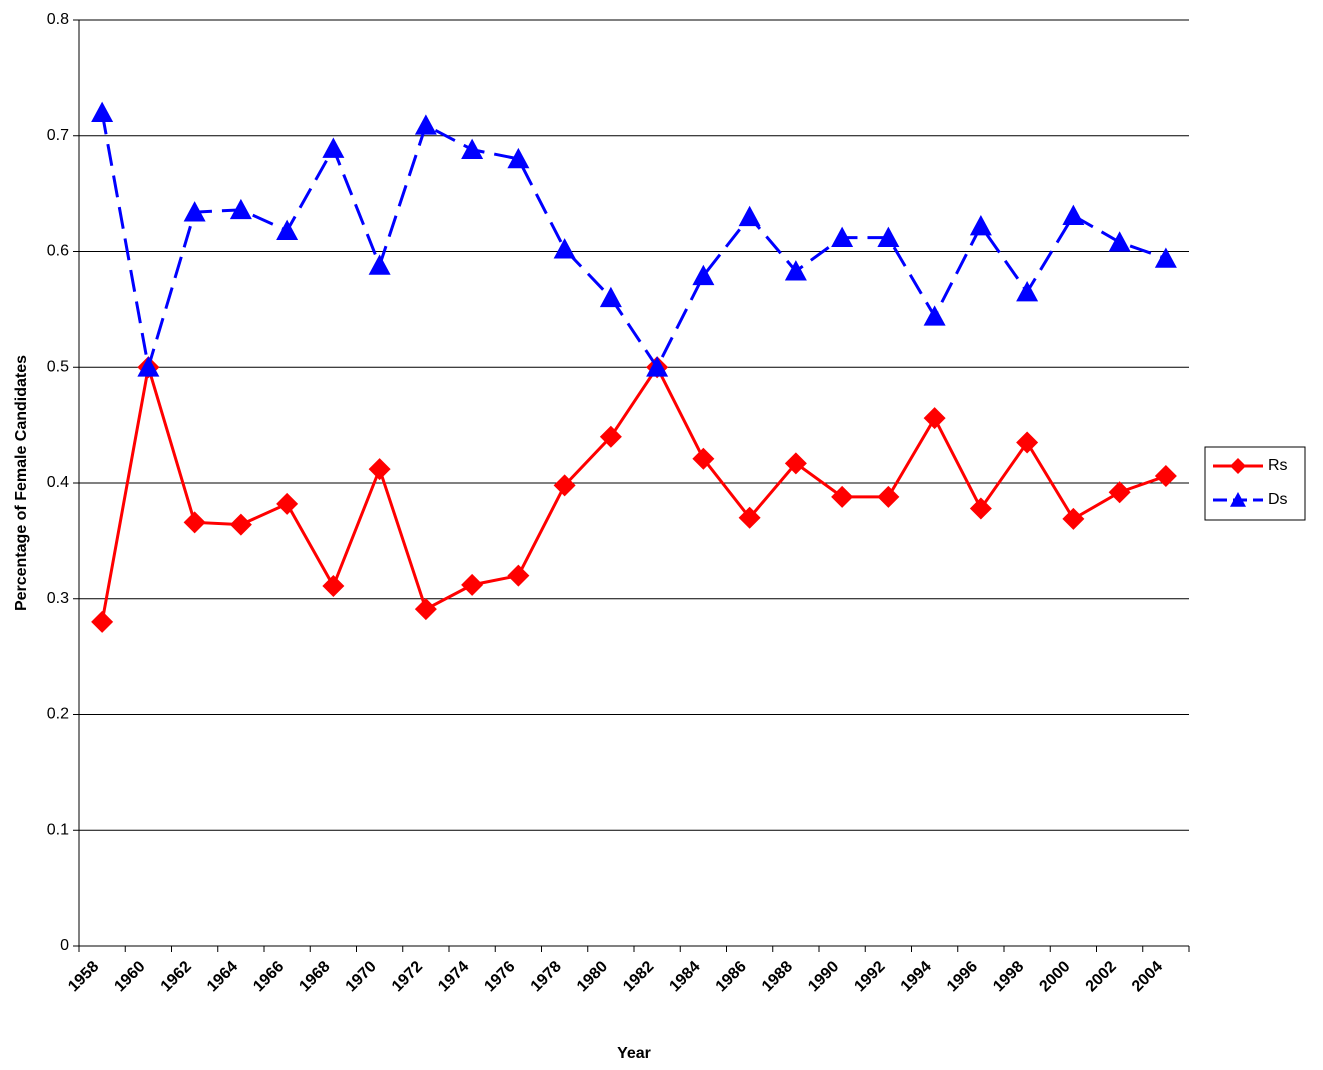  I want to click on x-tick-label: 1988, so click(777, 976).